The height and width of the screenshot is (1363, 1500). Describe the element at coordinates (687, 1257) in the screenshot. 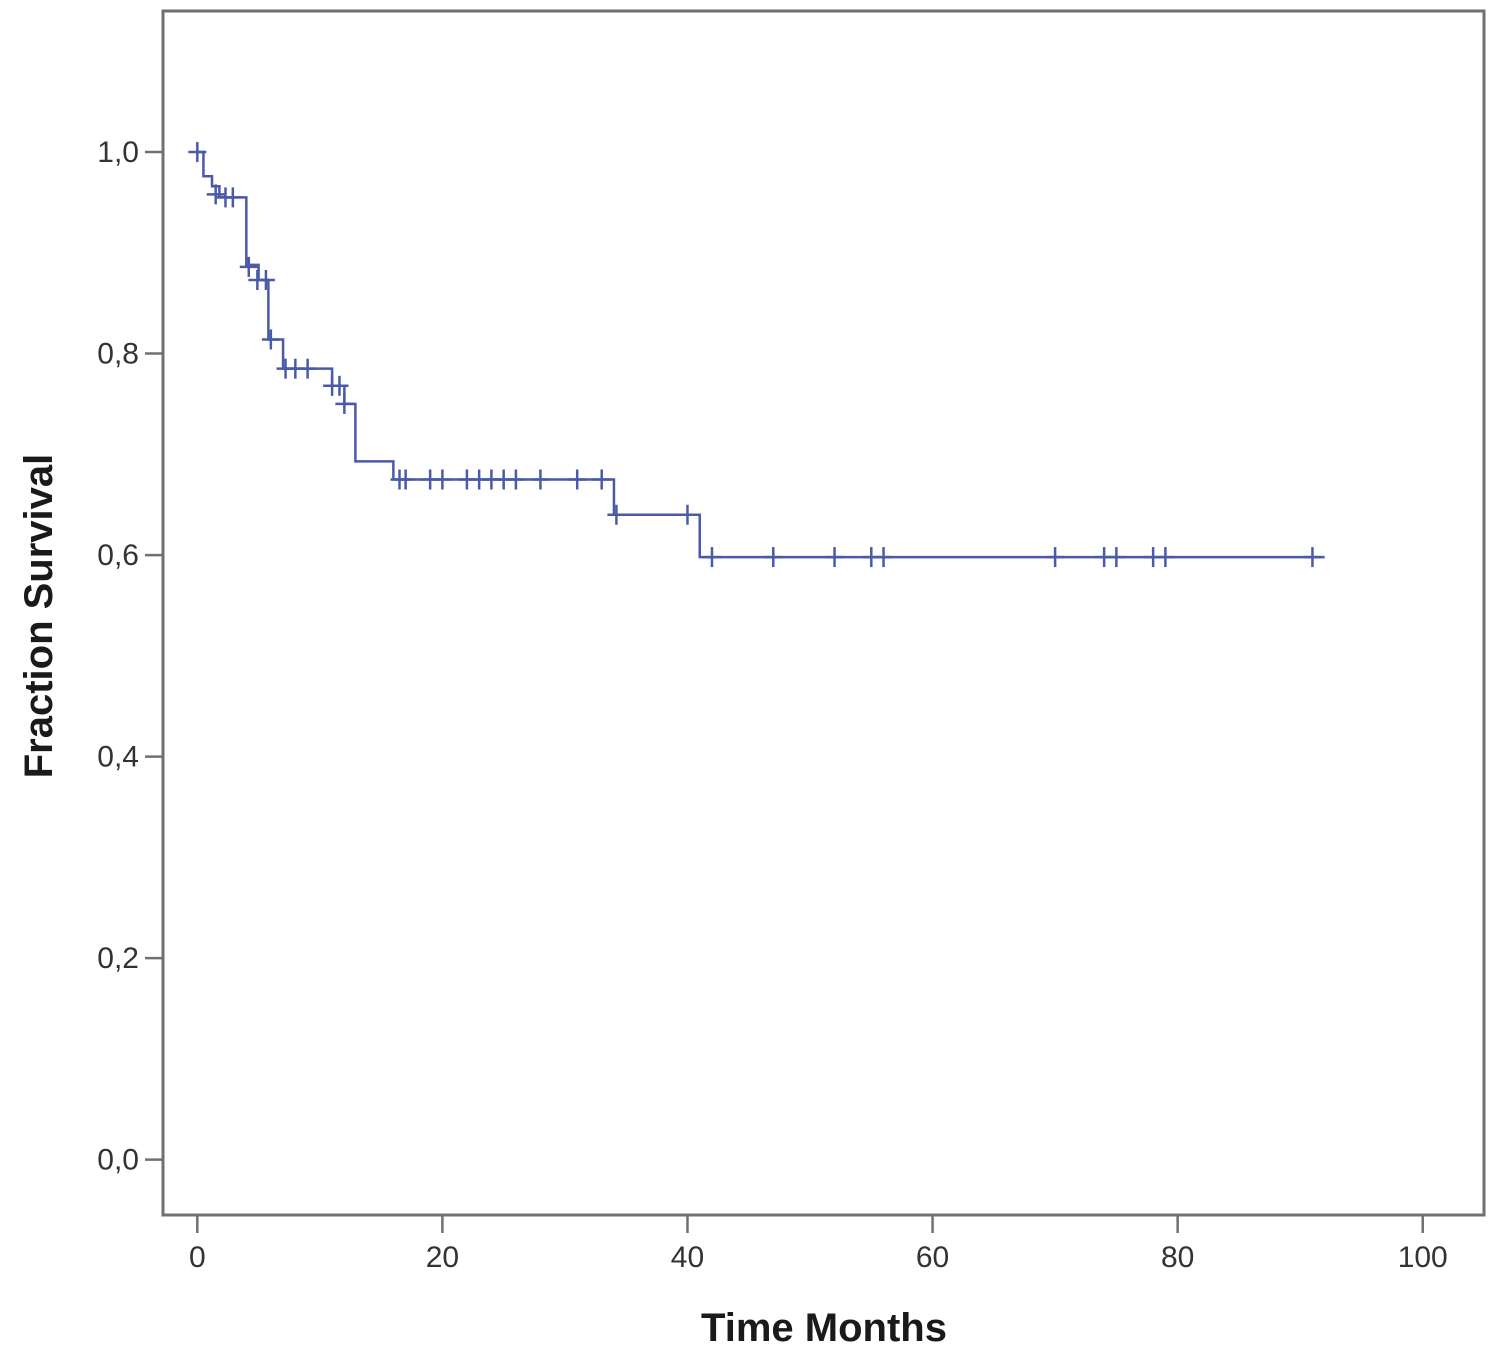

I see `x-tick-label: 40` at that location.